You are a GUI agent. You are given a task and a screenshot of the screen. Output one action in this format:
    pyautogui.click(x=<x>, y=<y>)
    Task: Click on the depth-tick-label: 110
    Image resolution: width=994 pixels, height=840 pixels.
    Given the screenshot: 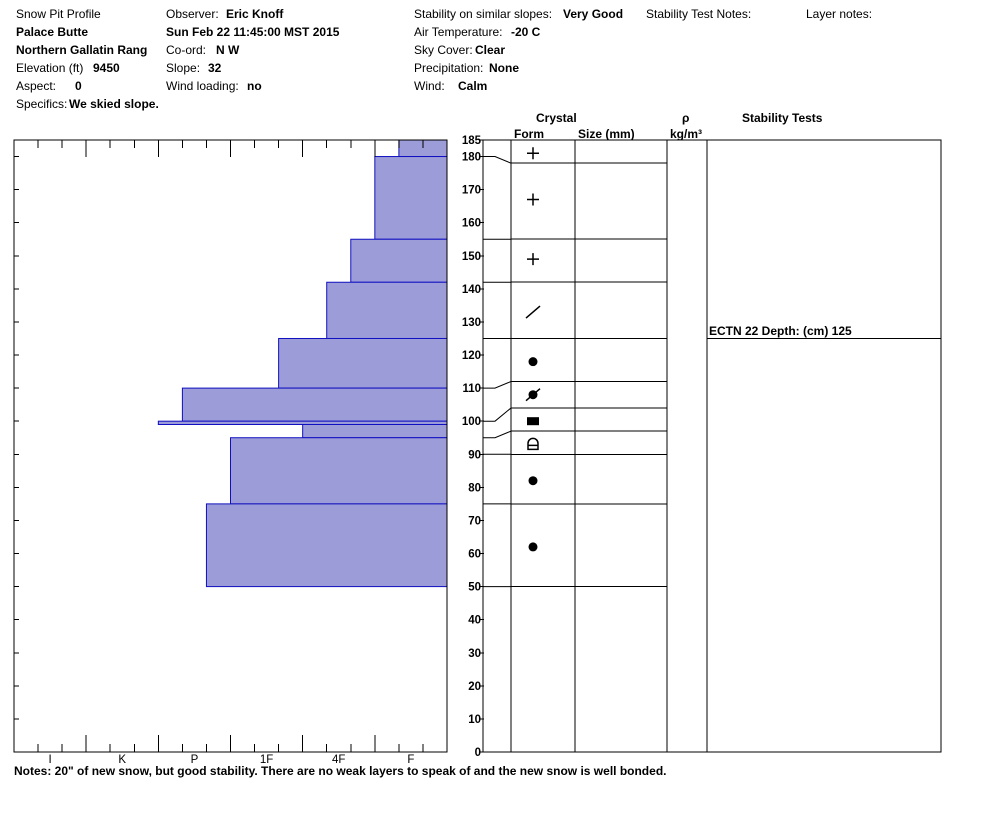 What is the action you would take?
    pyautogui.click(x=471, y=389)
    